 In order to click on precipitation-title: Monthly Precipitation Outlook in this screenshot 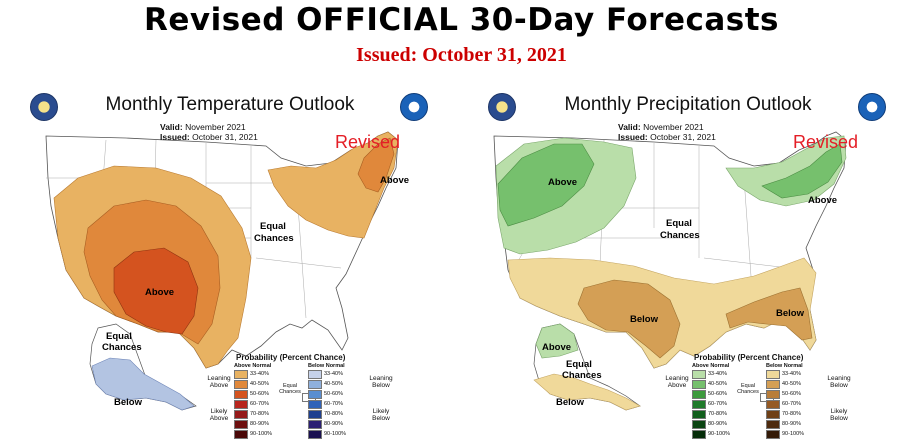, I will do `click(688, 104)`.